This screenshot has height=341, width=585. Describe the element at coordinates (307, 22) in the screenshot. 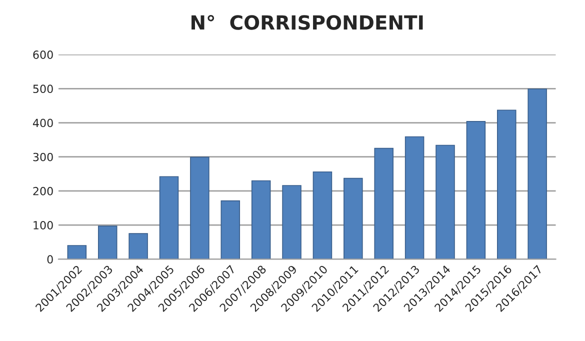

I see `chart-title: N° CORRISPONDENTI` at that location.